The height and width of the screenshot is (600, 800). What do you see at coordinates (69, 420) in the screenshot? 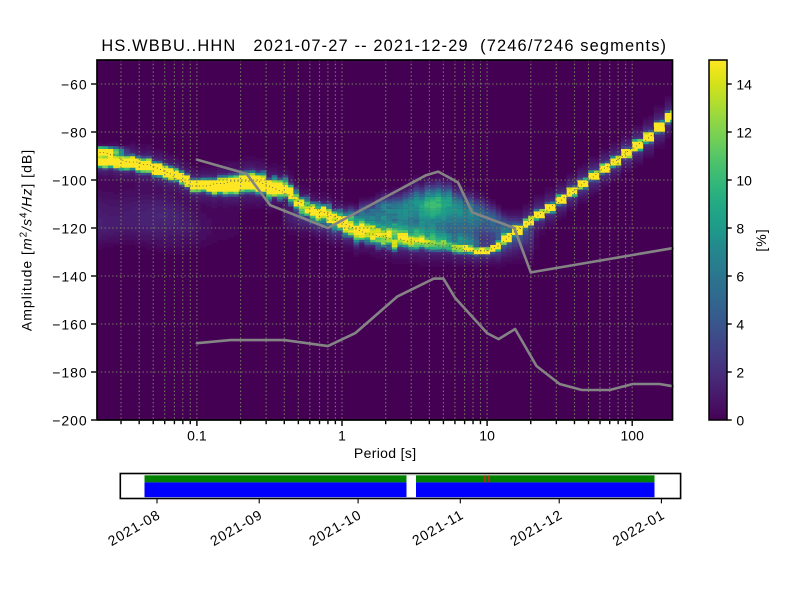
I see `svg-text: −200` at bounding box center [69, 420].